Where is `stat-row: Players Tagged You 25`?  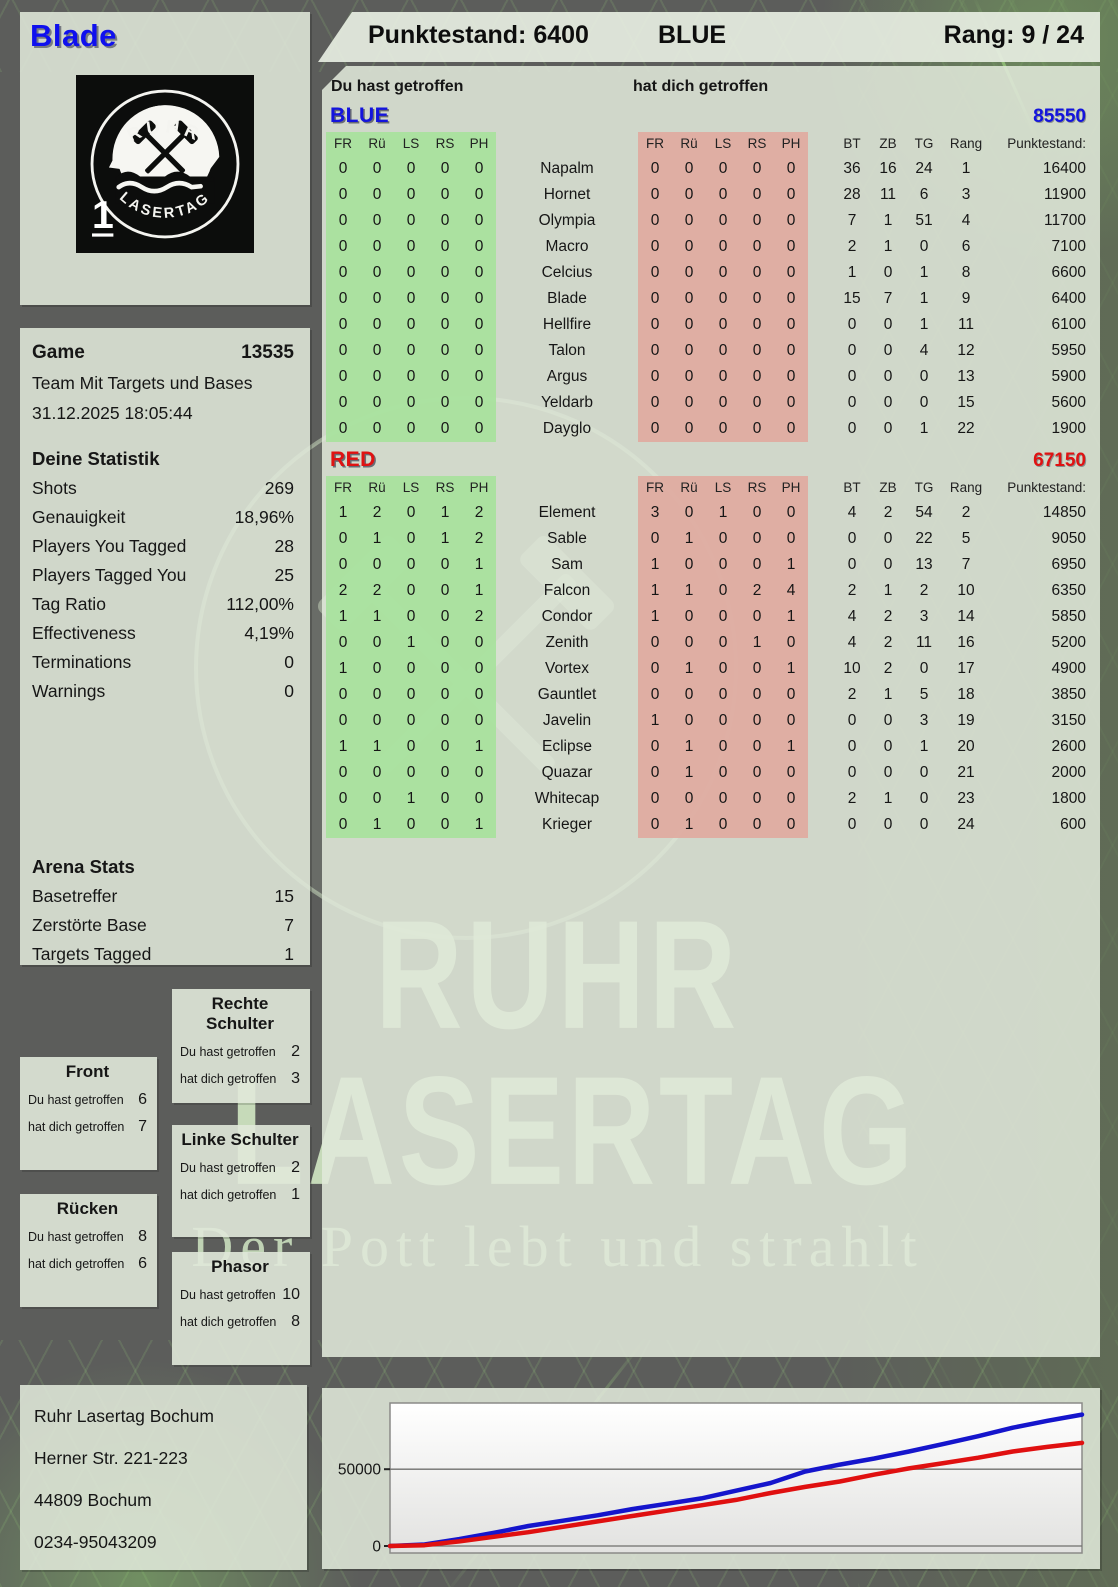
stat-row: Players Tagged You 25 is located at coordinates (163, 575).